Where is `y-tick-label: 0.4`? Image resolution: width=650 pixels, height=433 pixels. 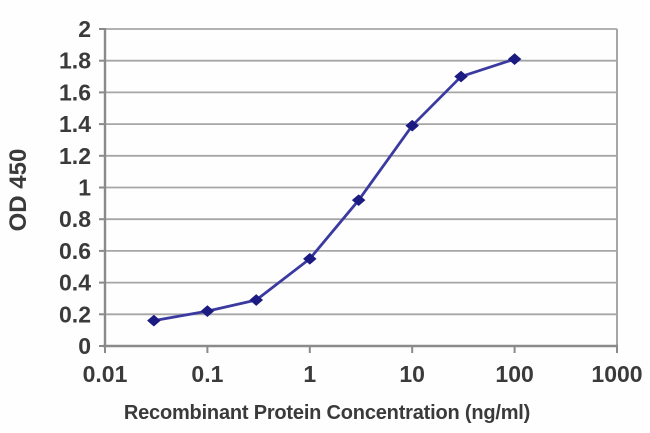
y-tick-label: 0.4 is located at coordinates (75, 283).